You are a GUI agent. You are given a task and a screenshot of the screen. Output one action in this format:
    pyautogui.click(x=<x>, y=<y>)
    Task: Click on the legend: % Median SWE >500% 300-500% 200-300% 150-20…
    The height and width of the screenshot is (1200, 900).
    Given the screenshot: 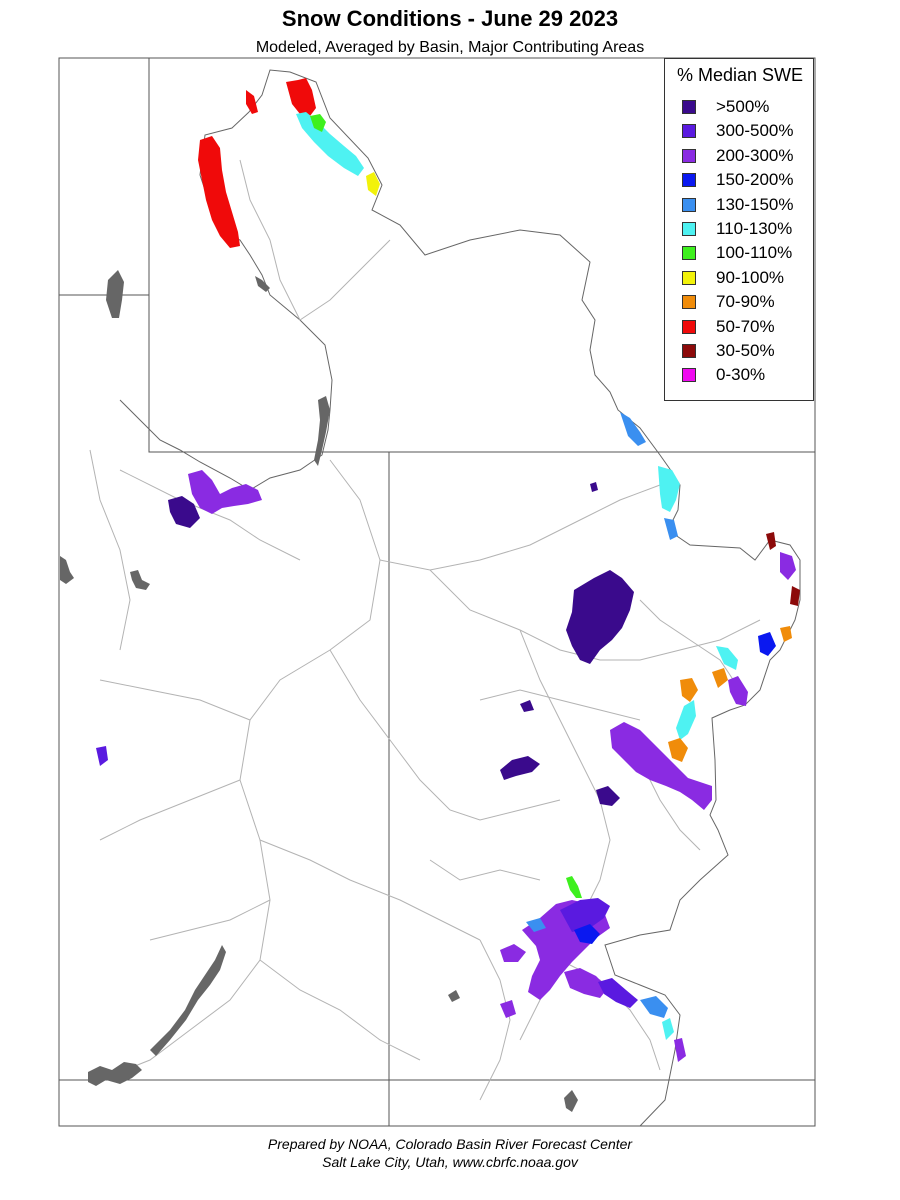 What is the action you would take?
    pyautogui.click(x=739, y=229)
    